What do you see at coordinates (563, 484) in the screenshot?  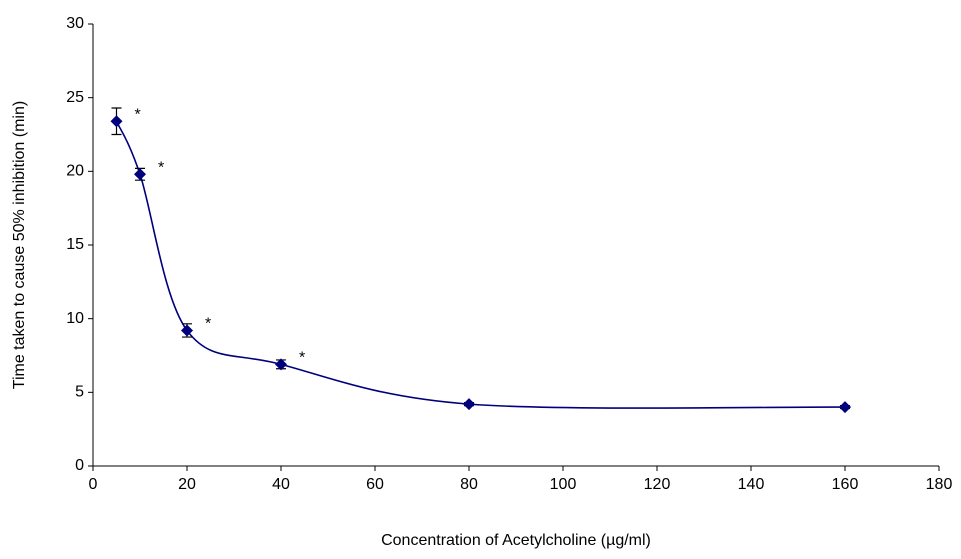 I see `x-tick-label: 100` at bounding box center [563, 484].